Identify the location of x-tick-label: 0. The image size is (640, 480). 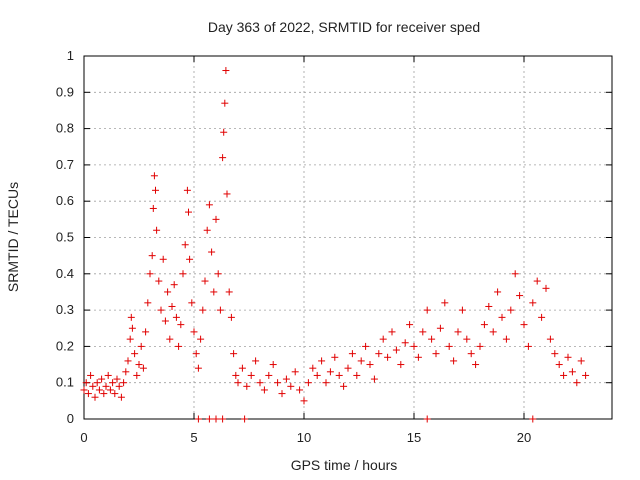
(83, 437).